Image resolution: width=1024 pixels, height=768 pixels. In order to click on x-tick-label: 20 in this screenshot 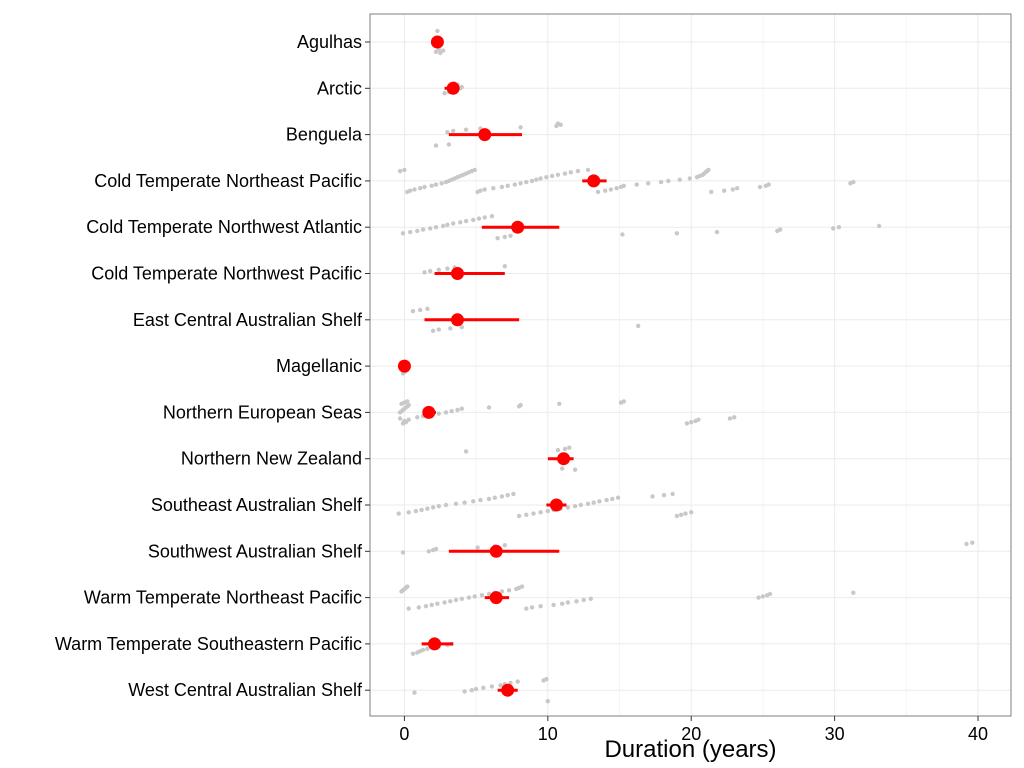, I will do `click(691, 734)`.